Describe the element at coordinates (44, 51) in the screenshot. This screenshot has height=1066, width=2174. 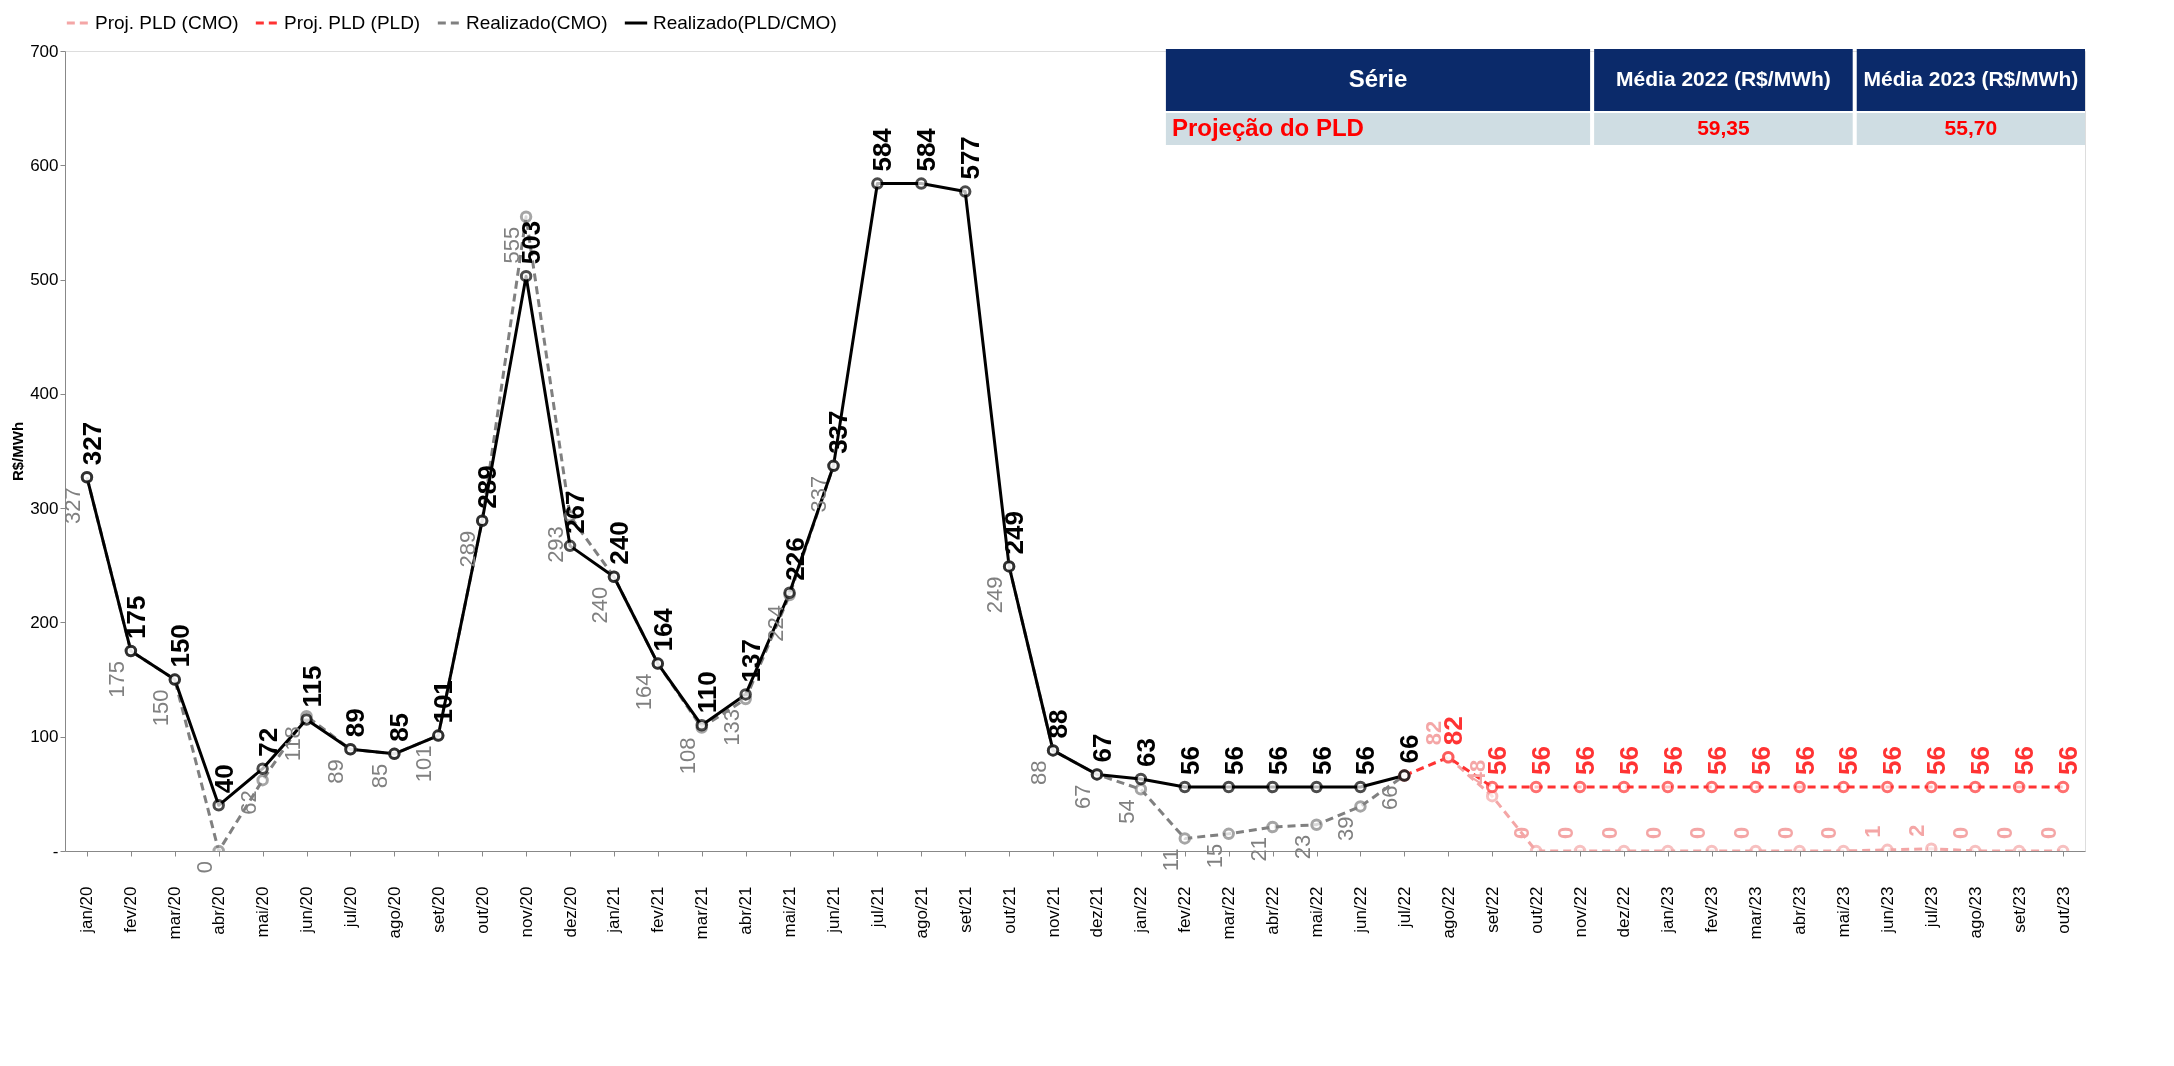
I see `y-tick-label: 700` at that location.